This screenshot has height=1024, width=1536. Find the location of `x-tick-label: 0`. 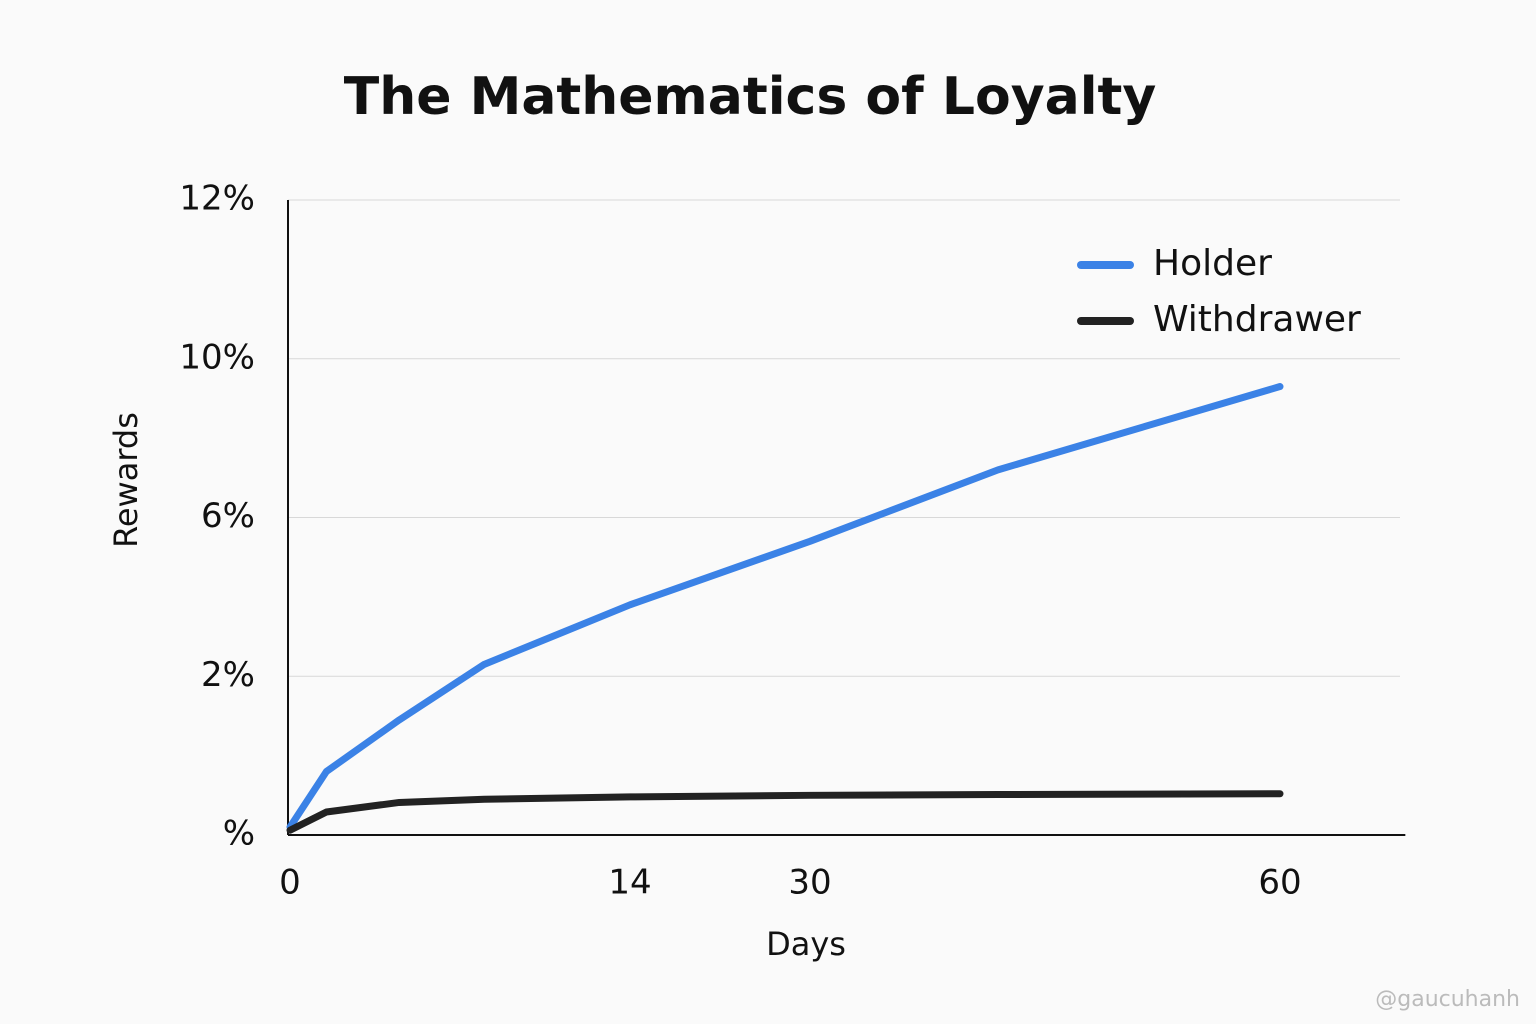

x-tick-label: 0 is located at coordinates (290, 883).